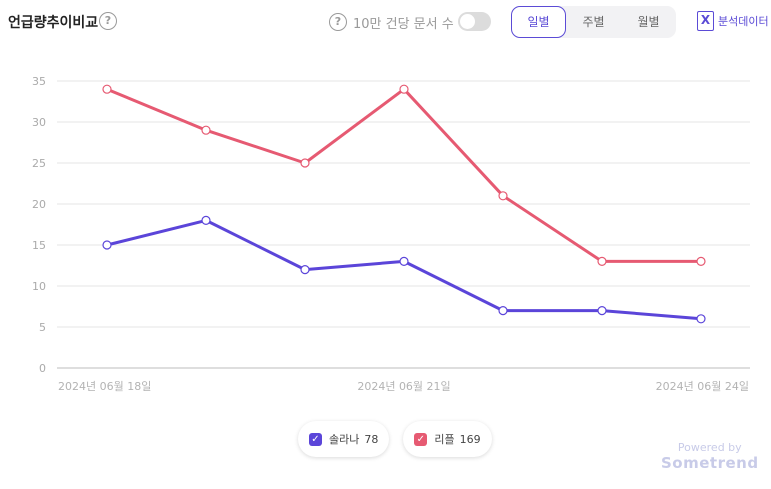  I want to click on export-data-label: 분석데이터, so click(743, 21).